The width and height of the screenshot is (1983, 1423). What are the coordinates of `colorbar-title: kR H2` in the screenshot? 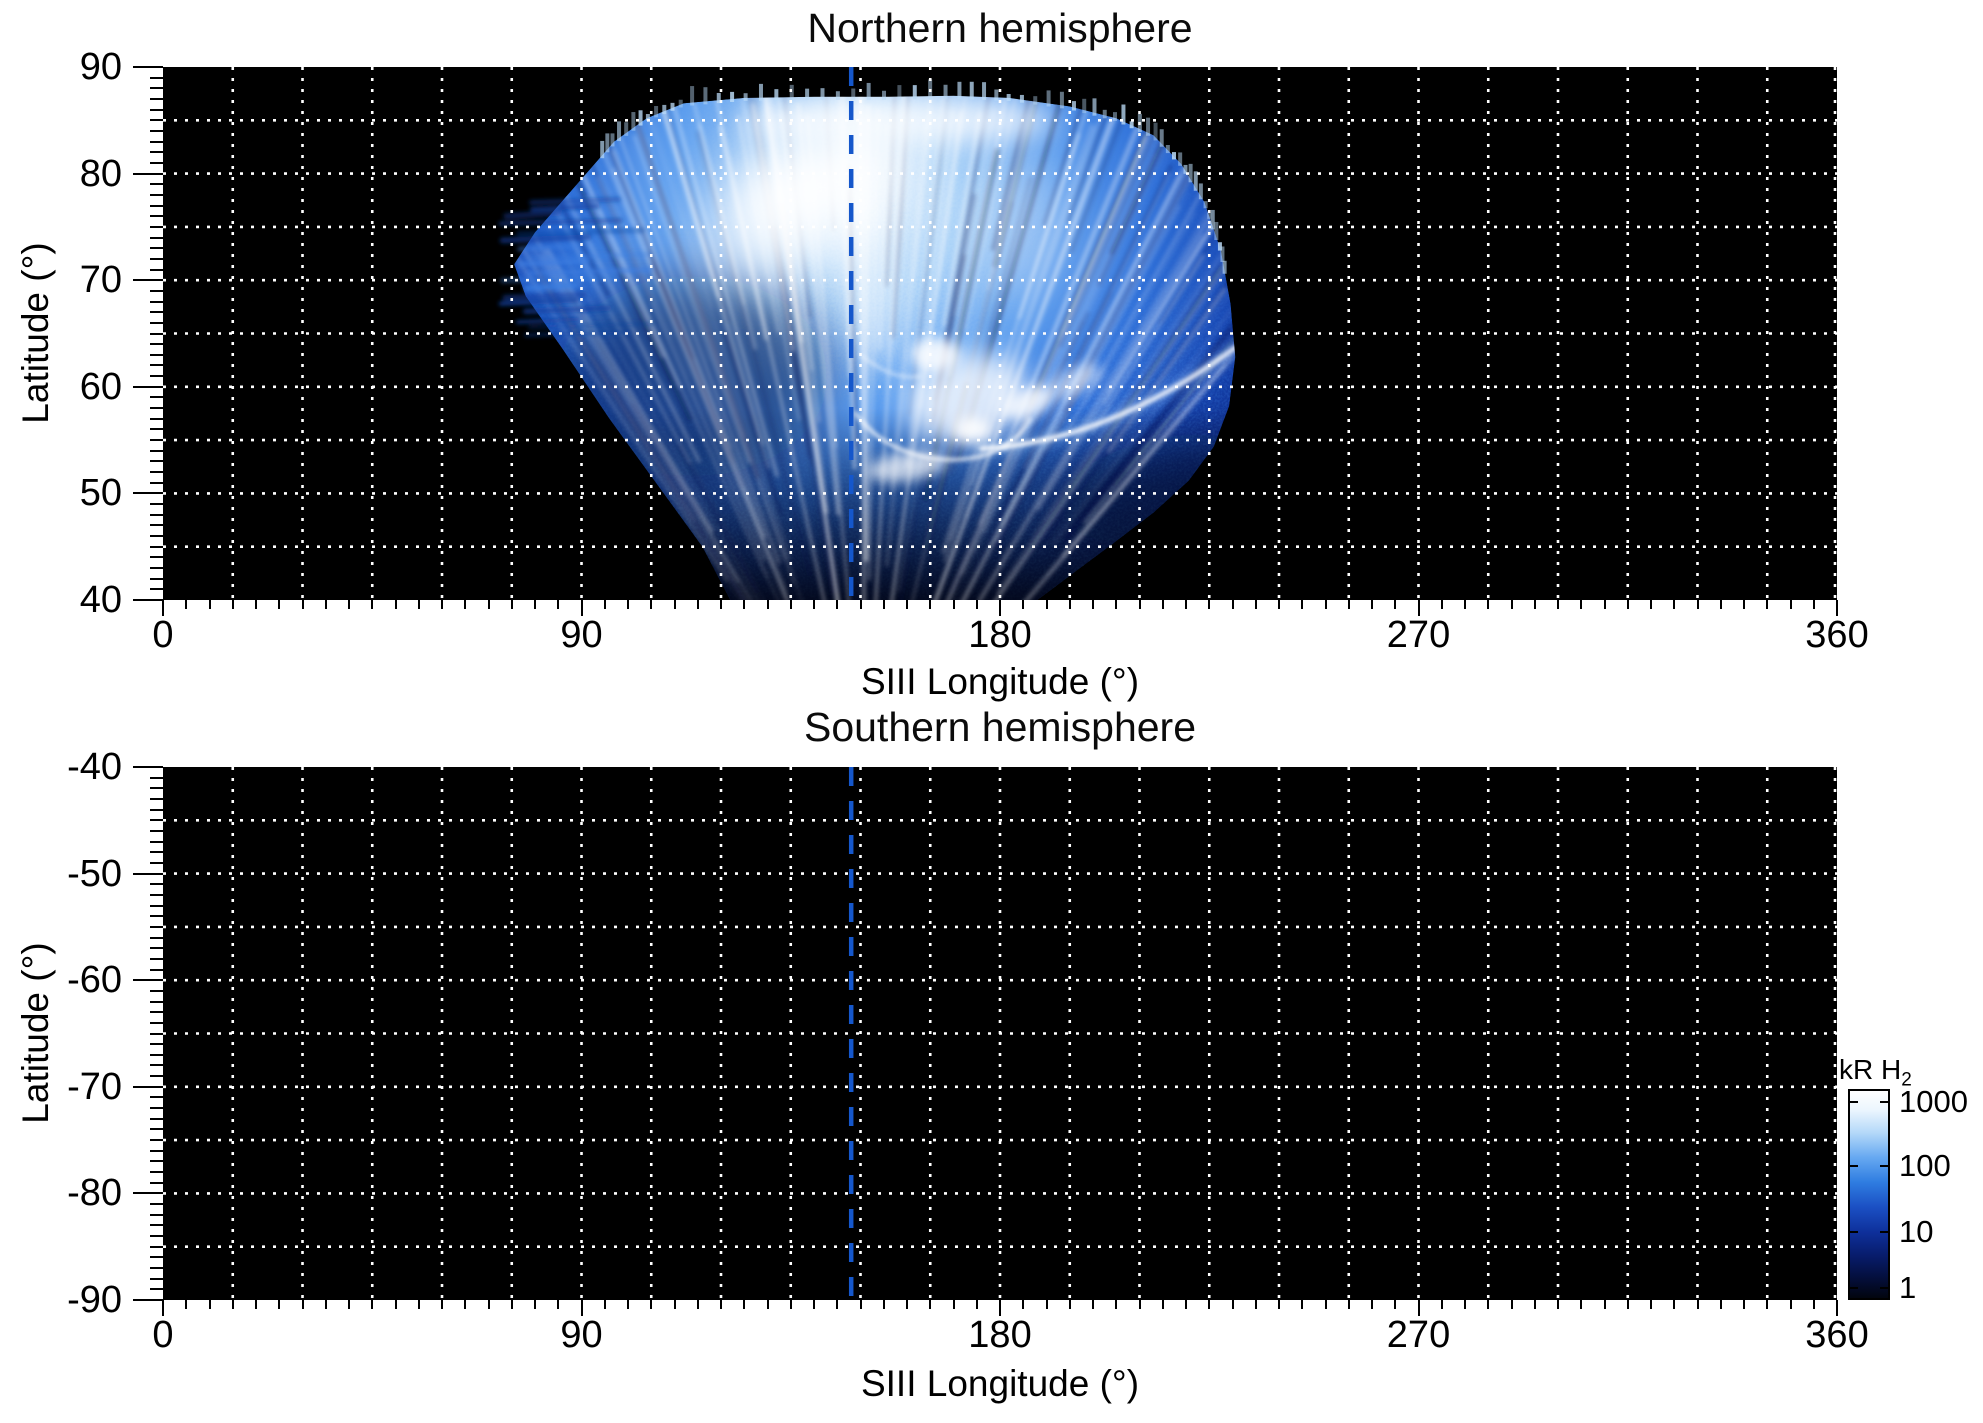 It's located at (1875, 1072).